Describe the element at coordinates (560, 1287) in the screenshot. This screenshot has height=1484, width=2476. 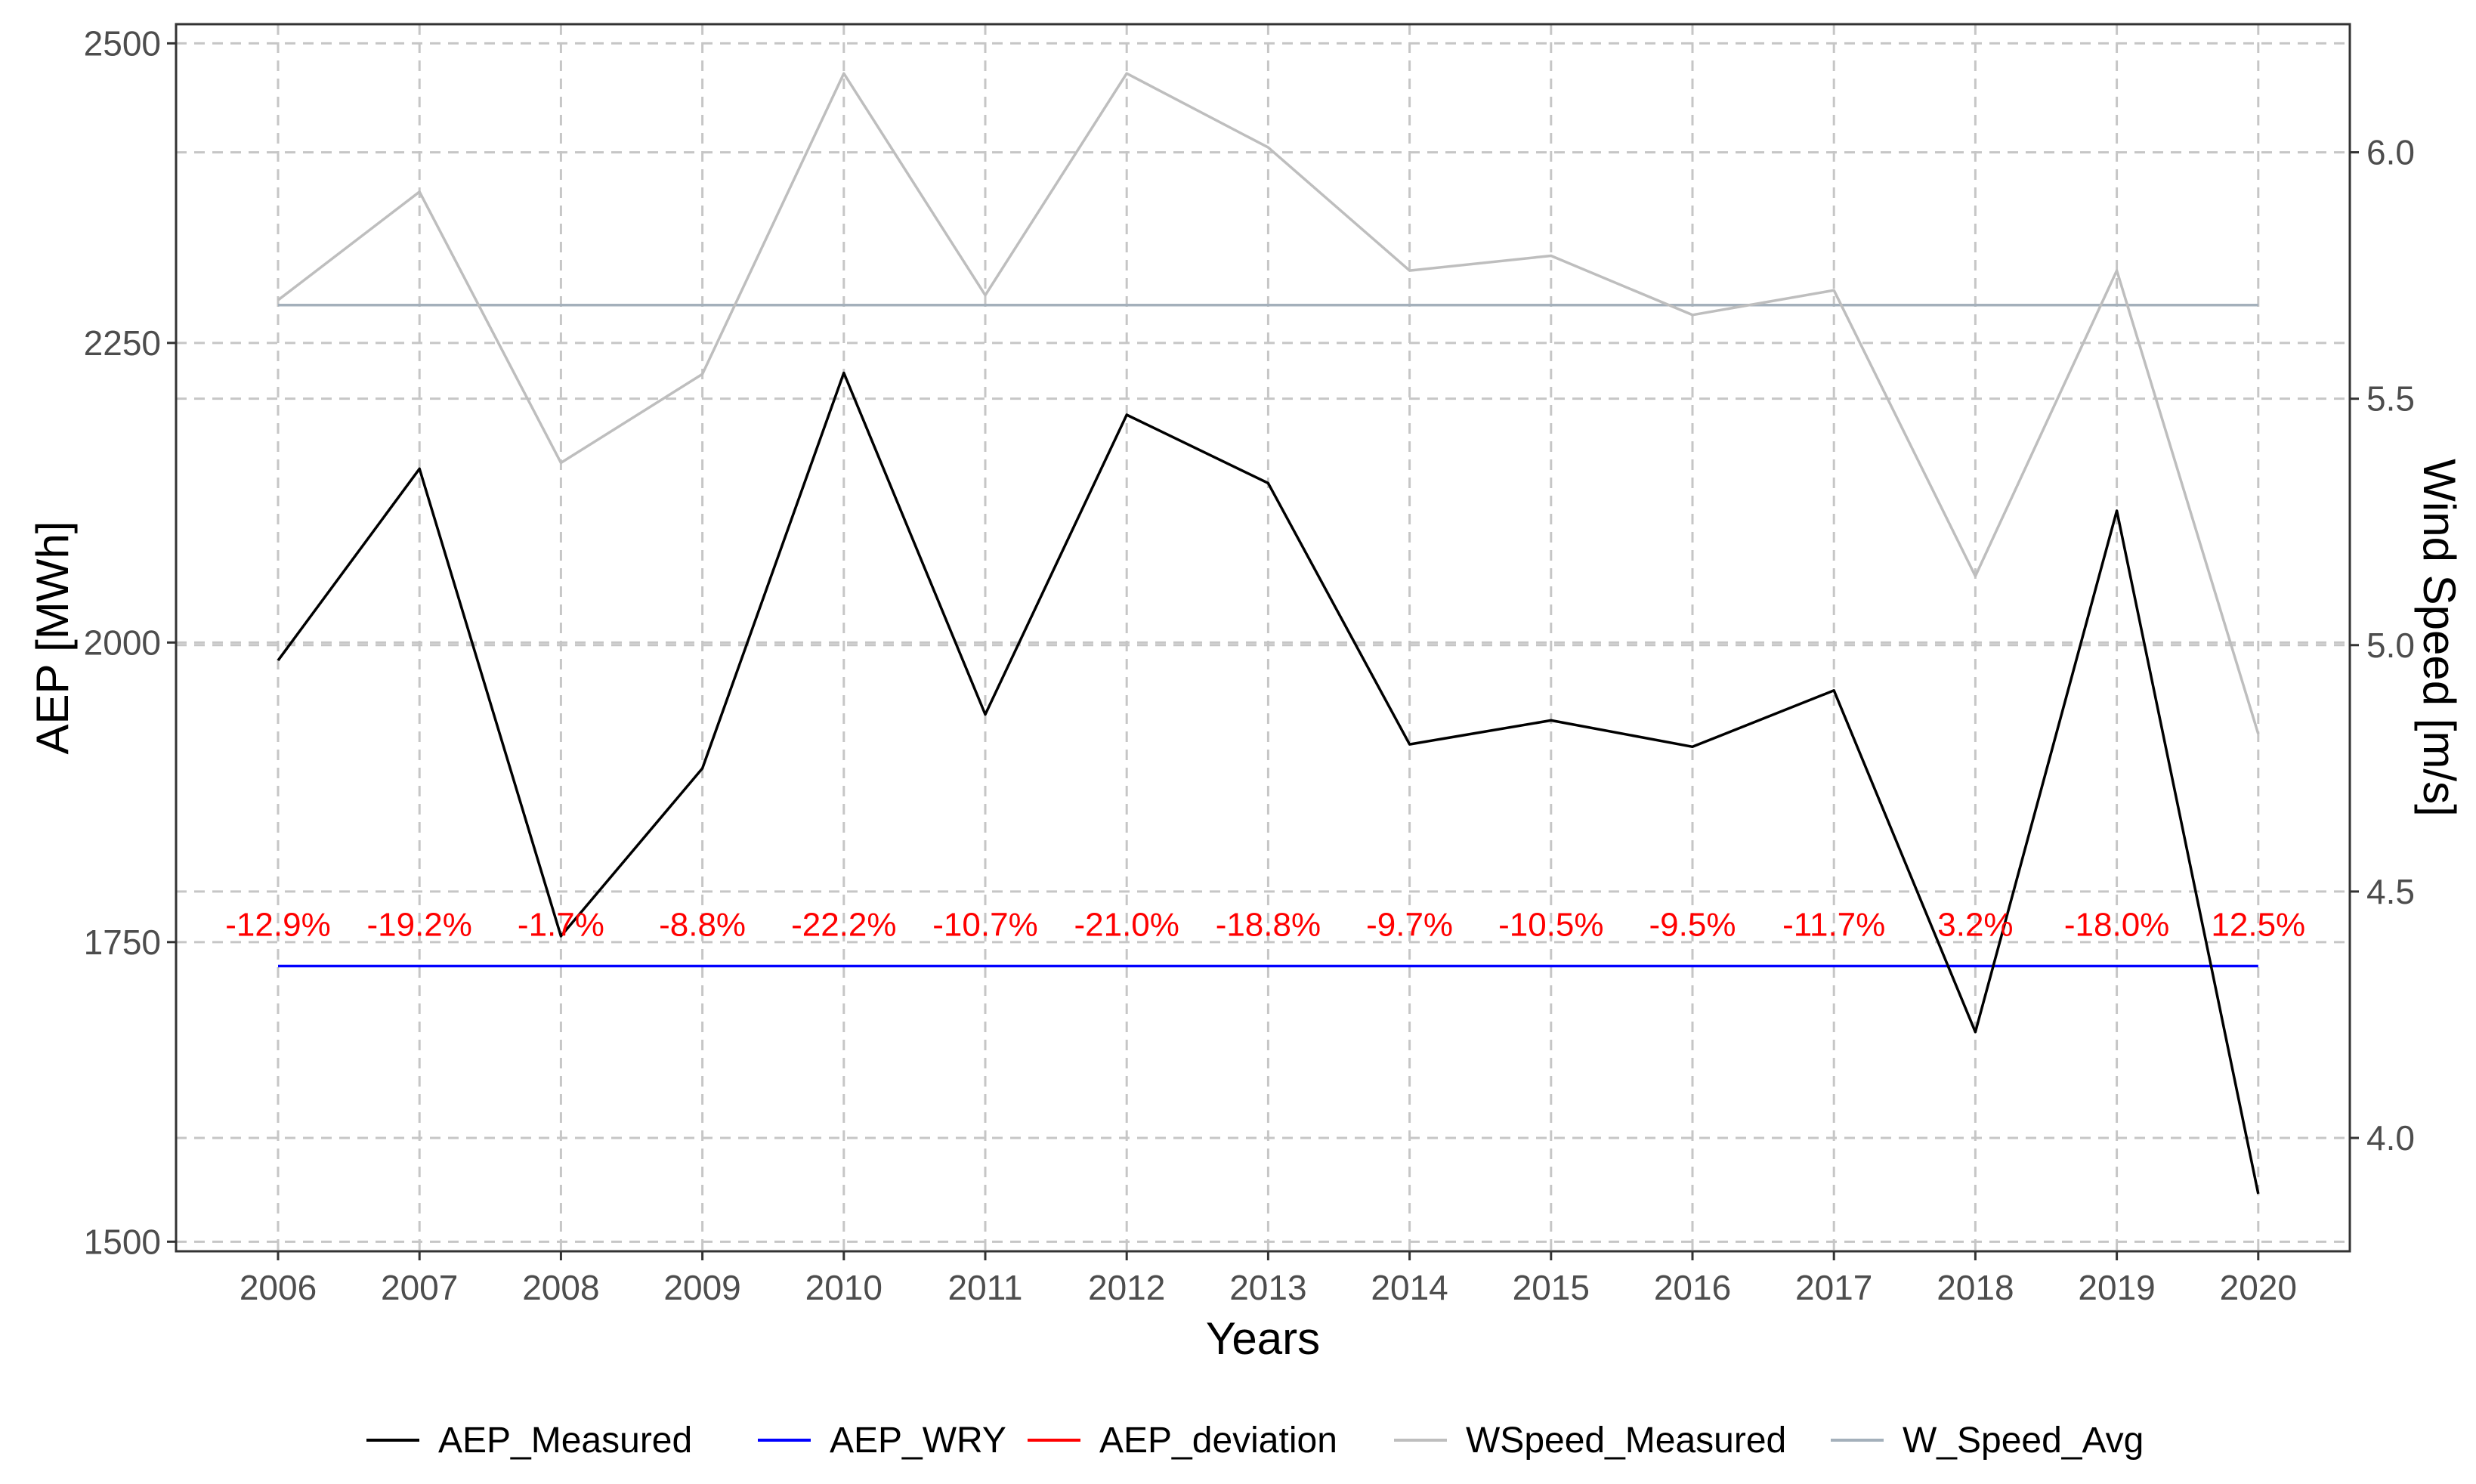
I see `x-tick-label: 2008` at that location.